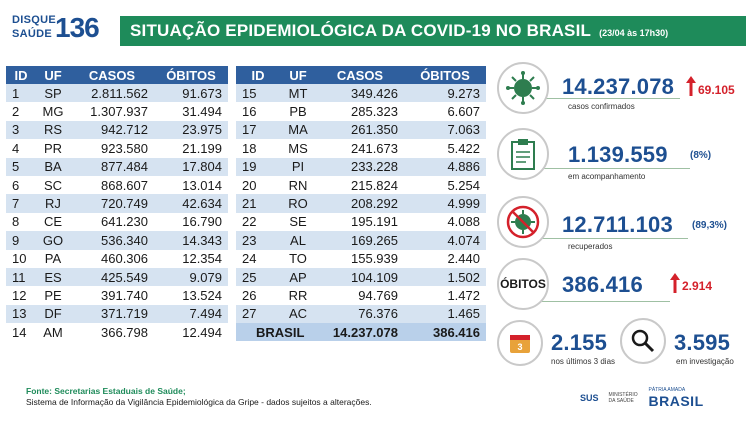  I want to click on confirmed-value: 14.237.078, so click(618, 86).